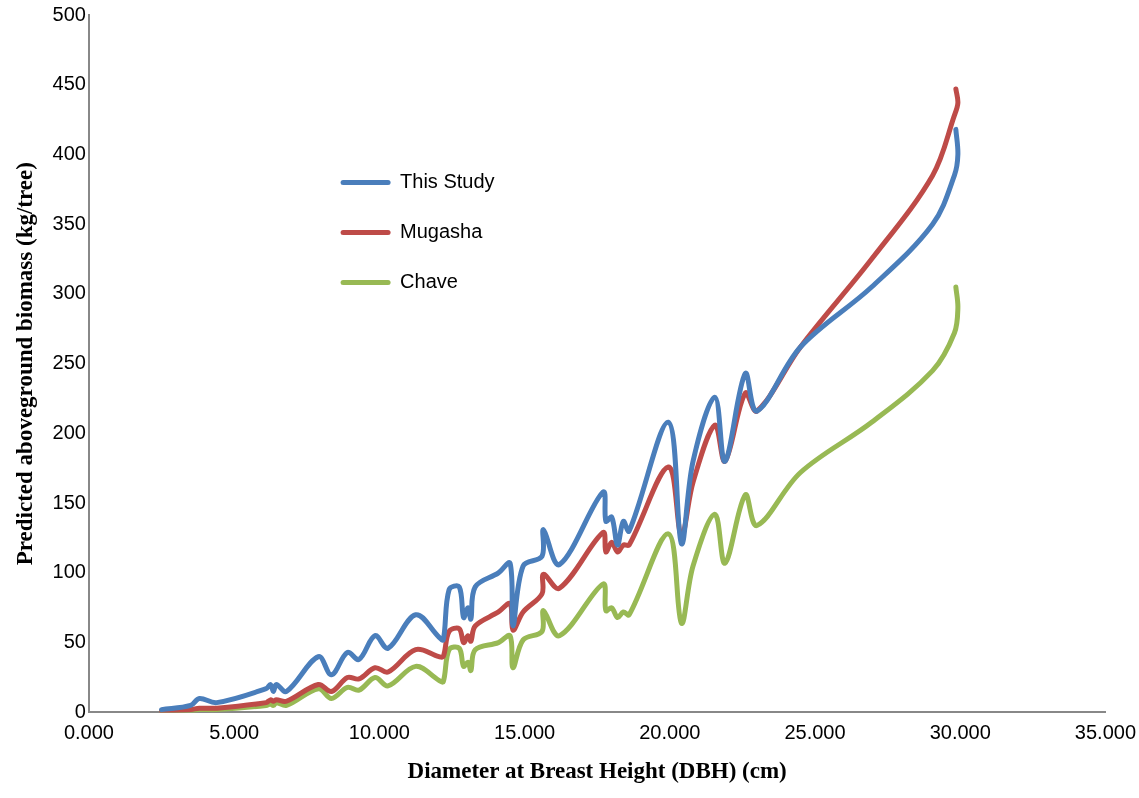  What do you see at coordinates (74, 641) in the screenshot?
I see `y-tick-label: 50` at bounding box center [74, 641].